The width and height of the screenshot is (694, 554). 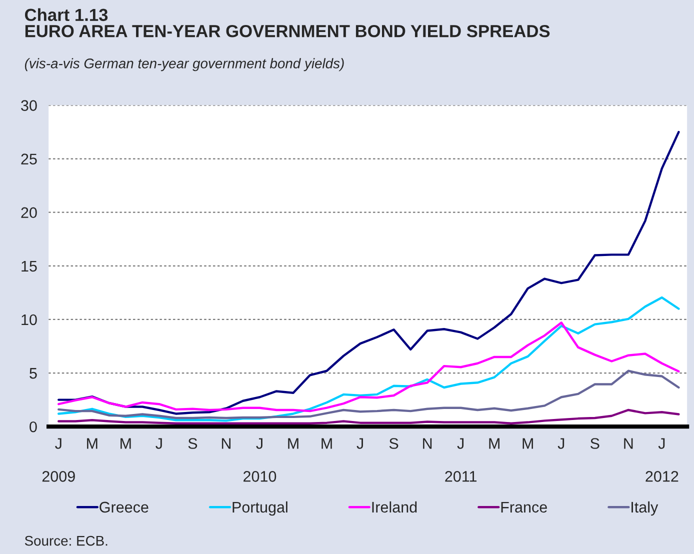 I want to click on y-tick-label: 0, so click(x=33, y=426).